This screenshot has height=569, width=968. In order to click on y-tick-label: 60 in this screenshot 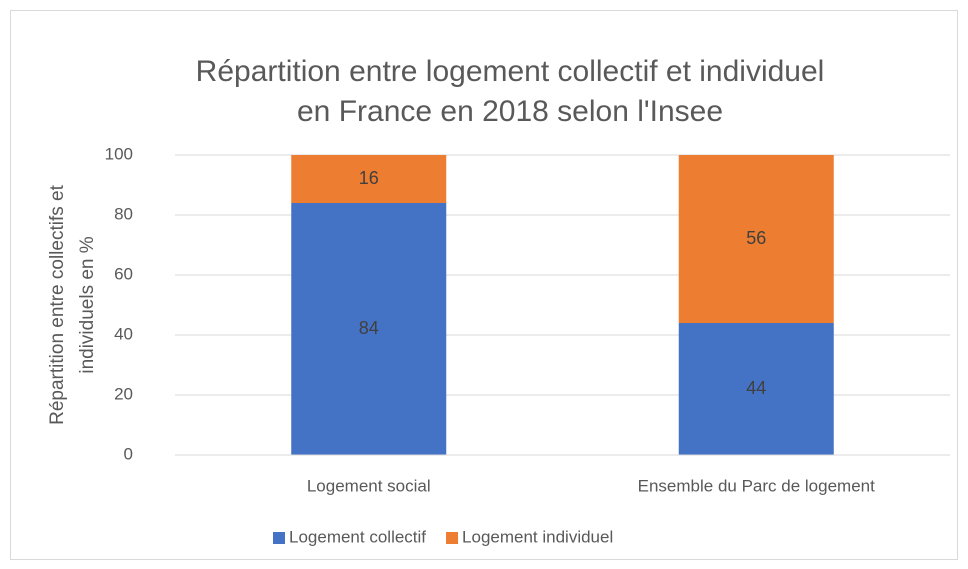, I will do `click(123, 273)`.